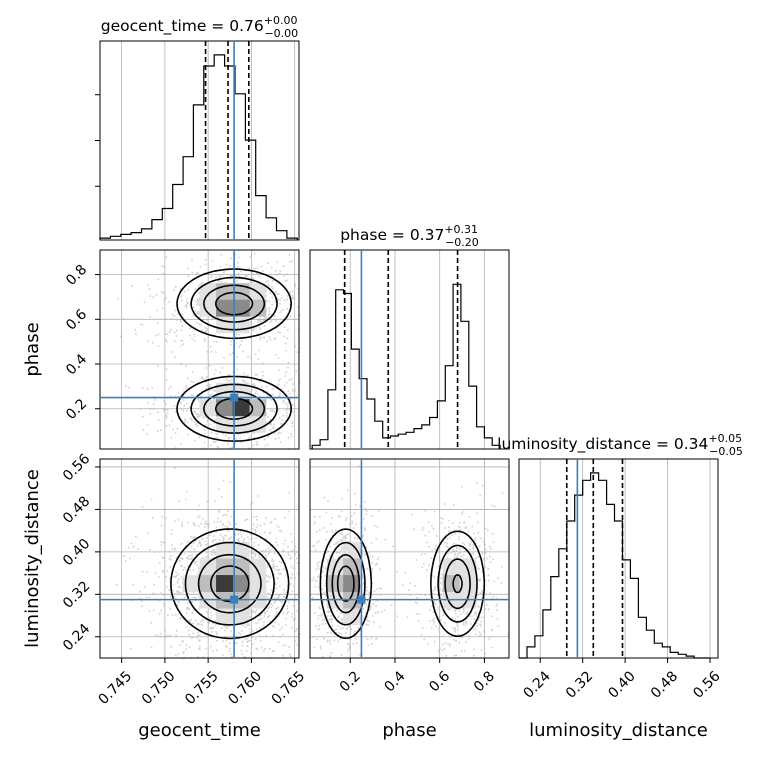 This screenshot has width=760, height=760. I want to click on panel-frame-phase-phase, so click(409, 349).